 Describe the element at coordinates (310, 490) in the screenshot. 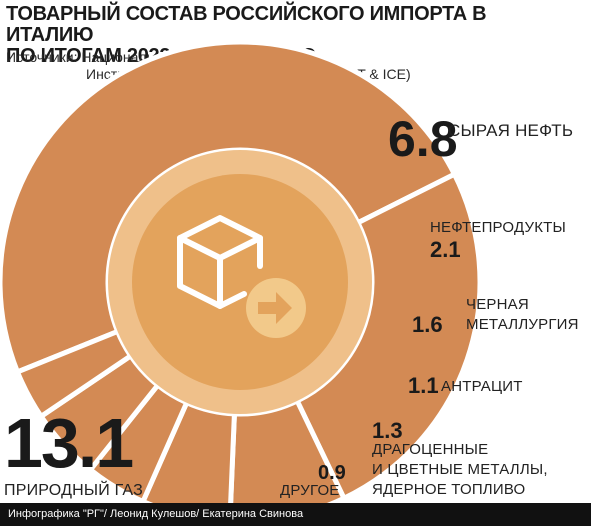

I see `label-other: ДРУГОЕ` at that location.